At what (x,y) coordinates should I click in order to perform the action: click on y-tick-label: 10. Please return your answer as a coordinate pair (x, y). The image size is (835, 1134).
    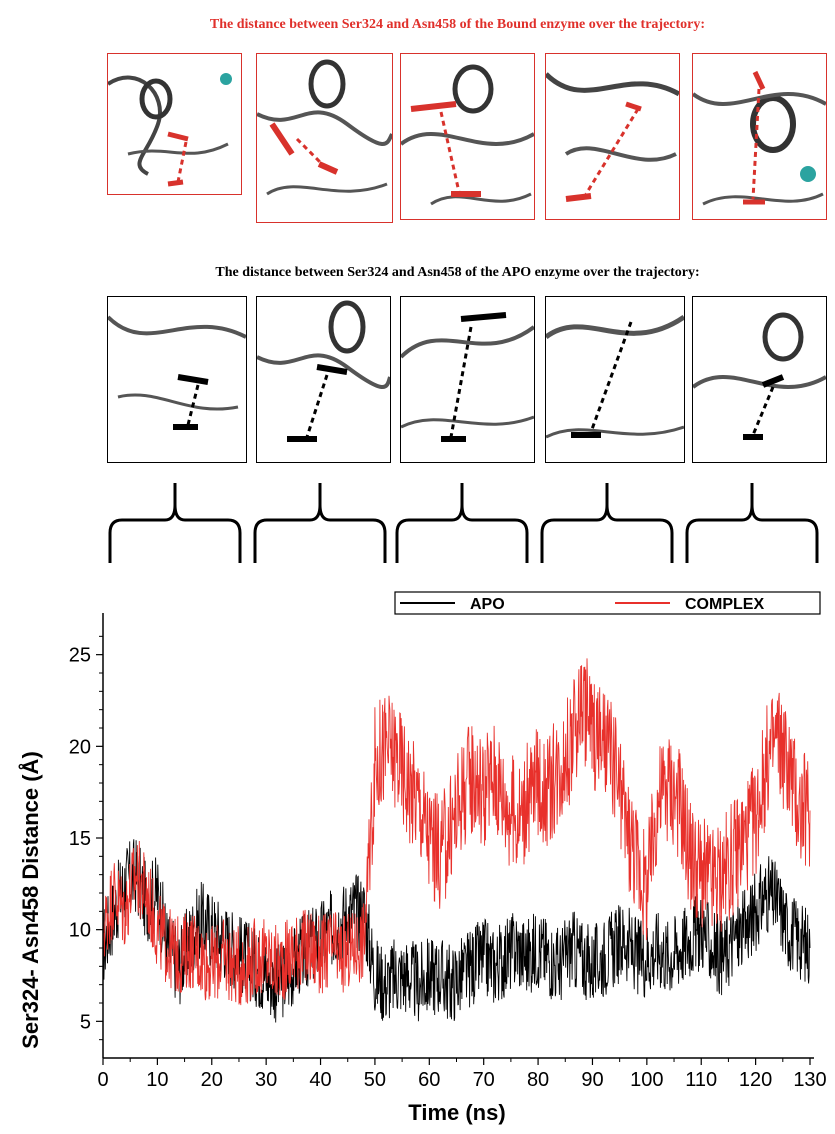
    Looking at the image, I should click on (80, 931).